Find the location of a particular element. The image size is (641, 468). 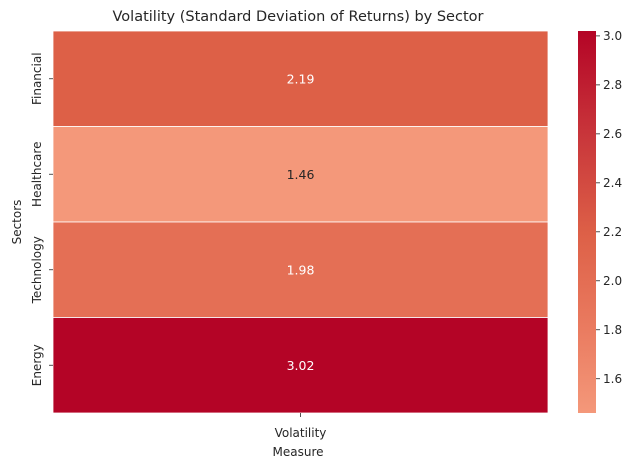

colorbar: 1.6 1.8 2.0 2.2 2.4 2.6 2.8 3.0 is located at coordinates (600, 221).